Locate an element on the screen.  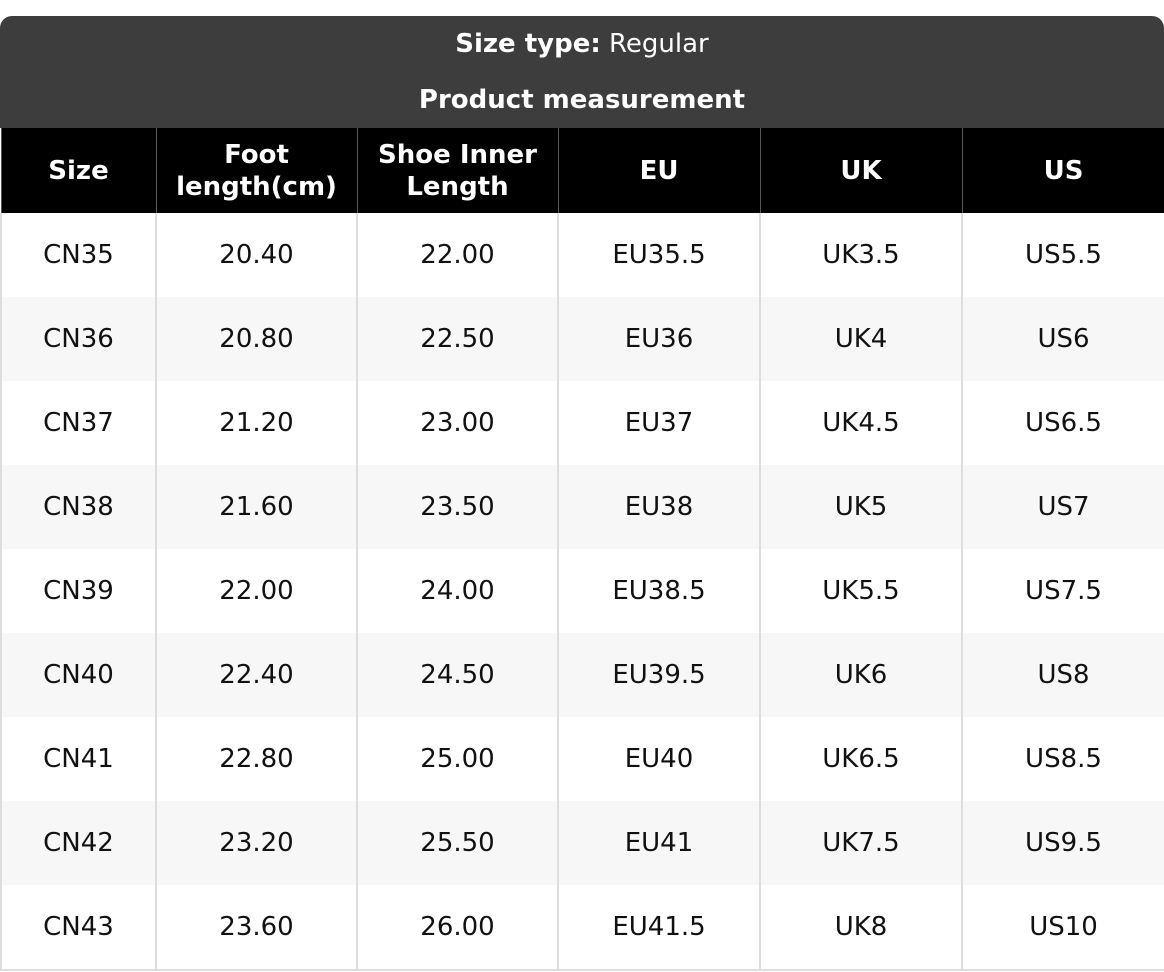
column-header: Foot length(cm) is located at coordinates (256, 170).